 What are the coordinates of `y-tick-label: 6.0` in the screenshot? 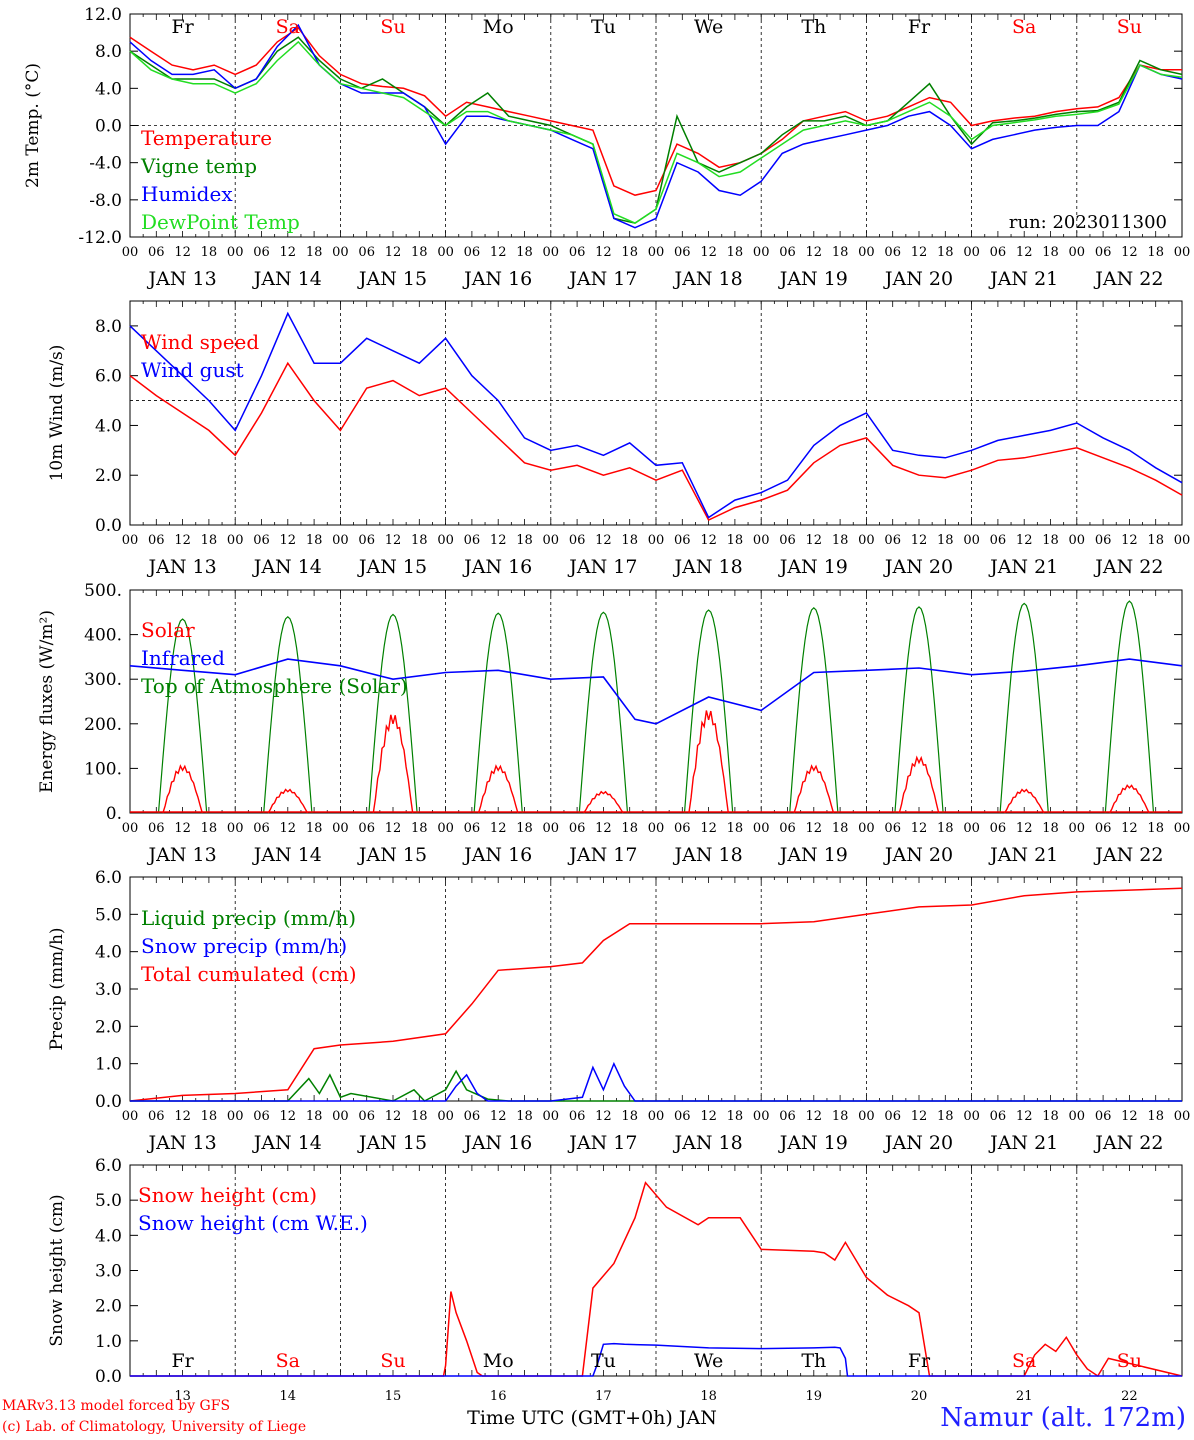 It's located at (108, 377).